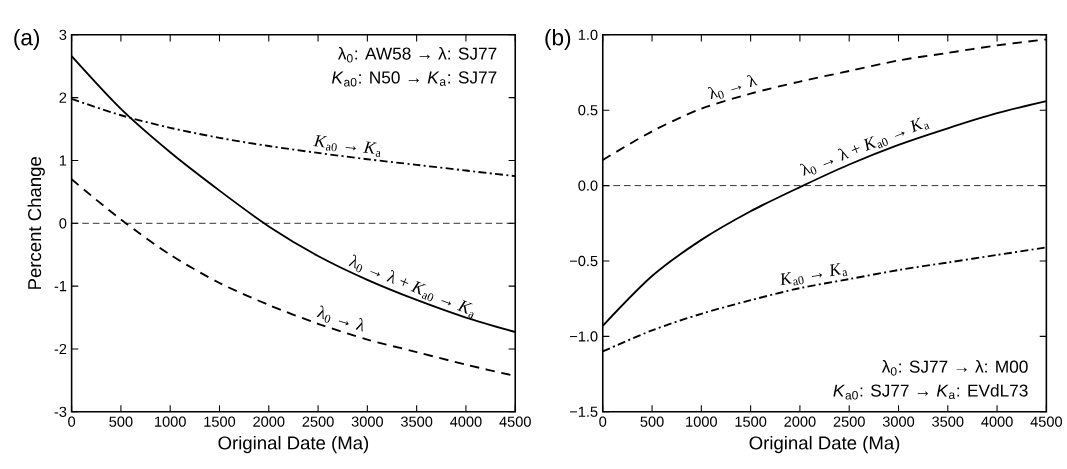 The height and width of the screenshot is (469, 1067). Describe the element at coordinates (63, 160) in the screenshot. I see `y-tick-label: 1` at that location.